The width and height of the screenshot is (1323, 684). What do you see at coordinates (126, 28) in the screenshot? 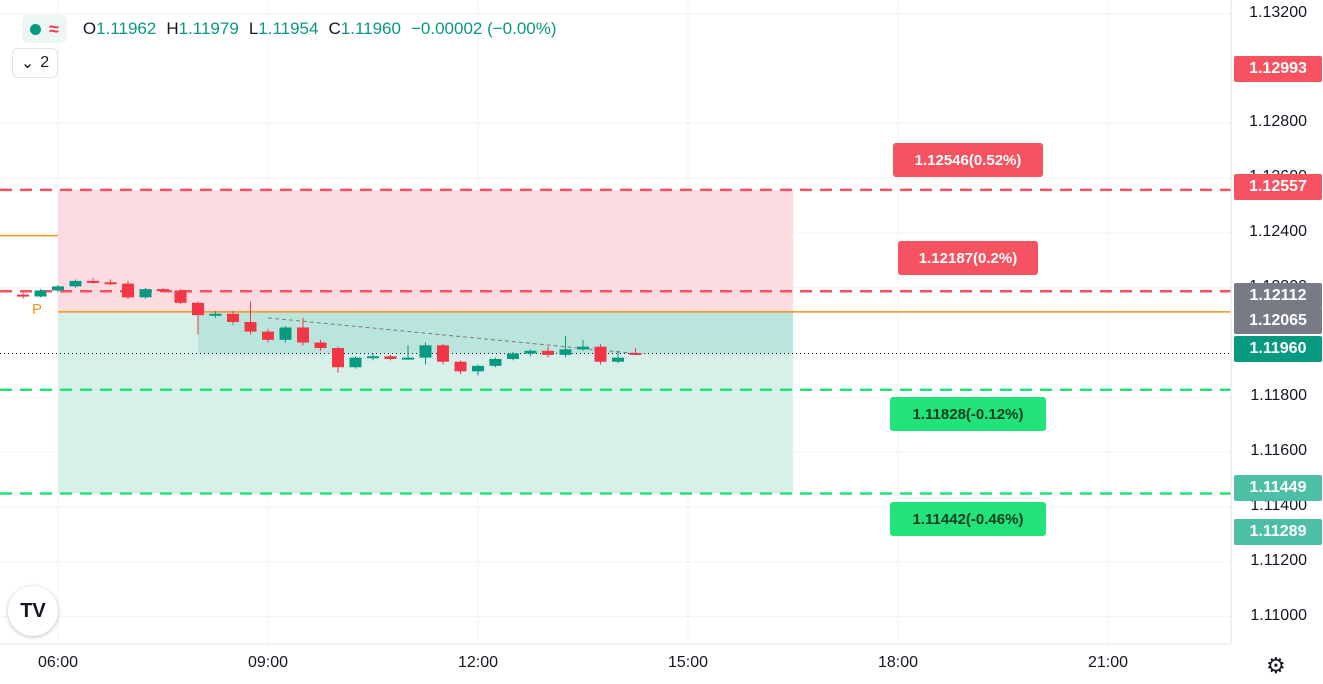
I see `open-value: 1.11962` at bounding box center [126, 28].